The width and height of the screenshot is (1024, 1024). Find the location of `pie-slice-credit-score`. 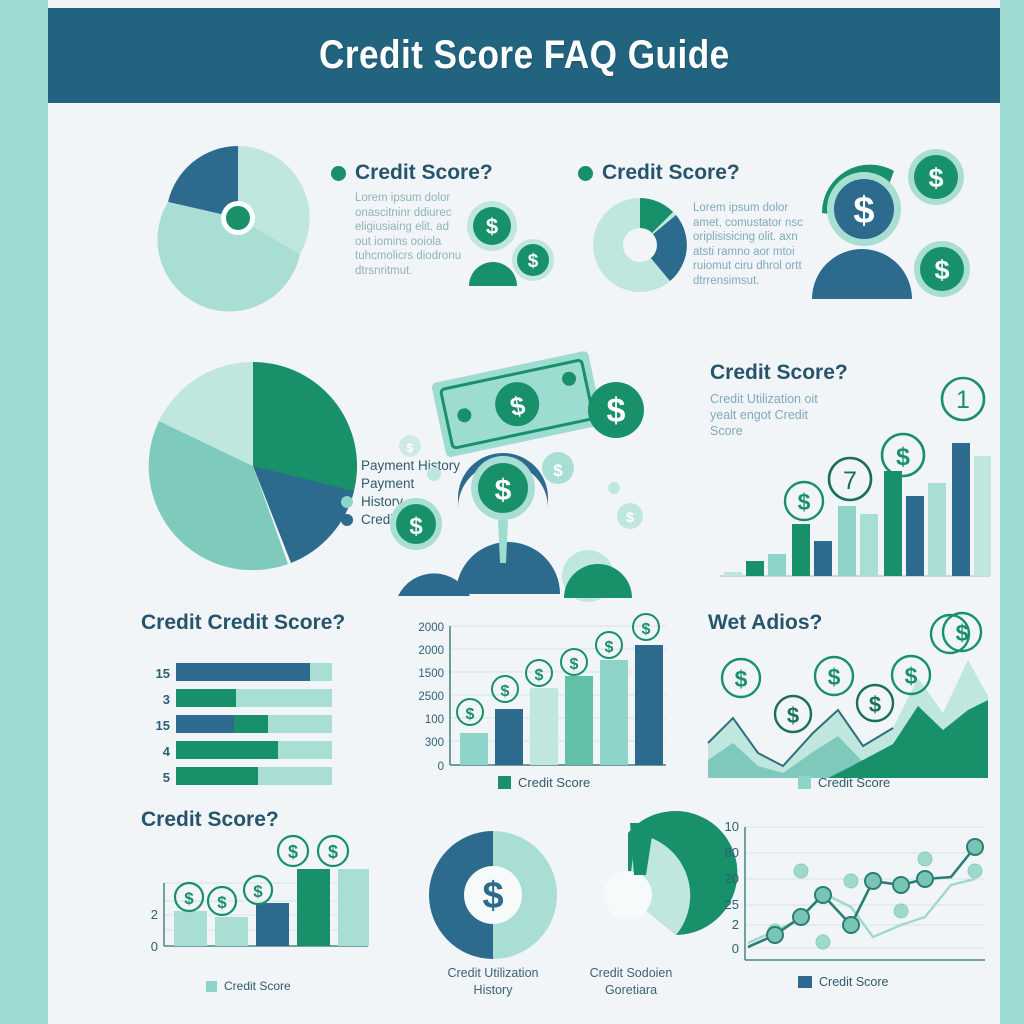

pie-slice-credit-score is located at coordinates (206, 413).